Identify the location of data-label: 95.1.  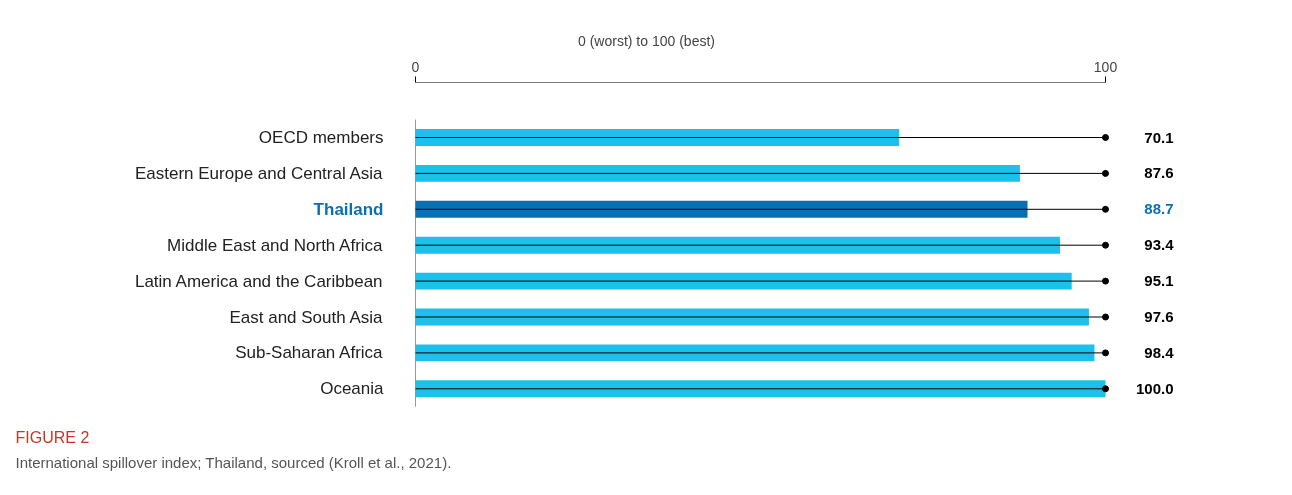
(1159, 281).